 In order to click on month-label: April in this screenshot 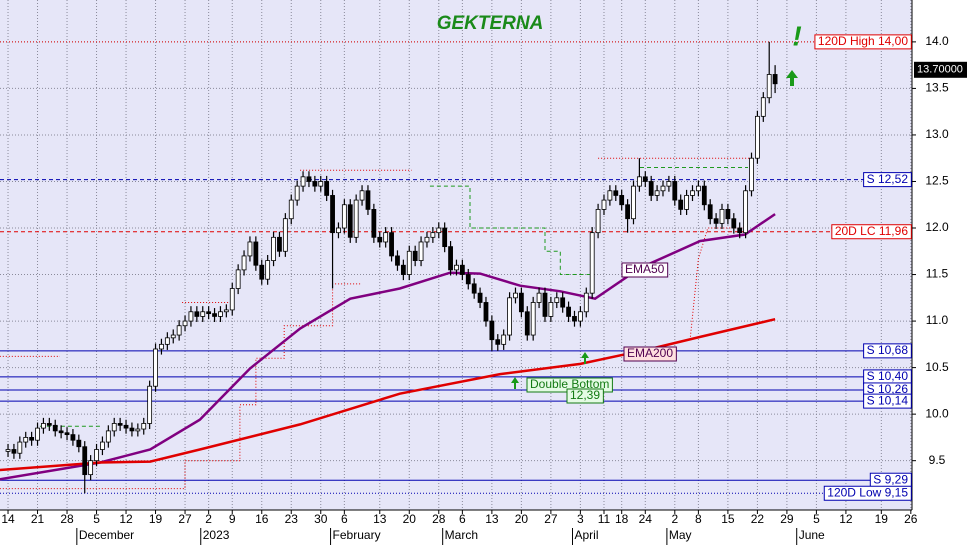, I will do `click(586, 535)`.